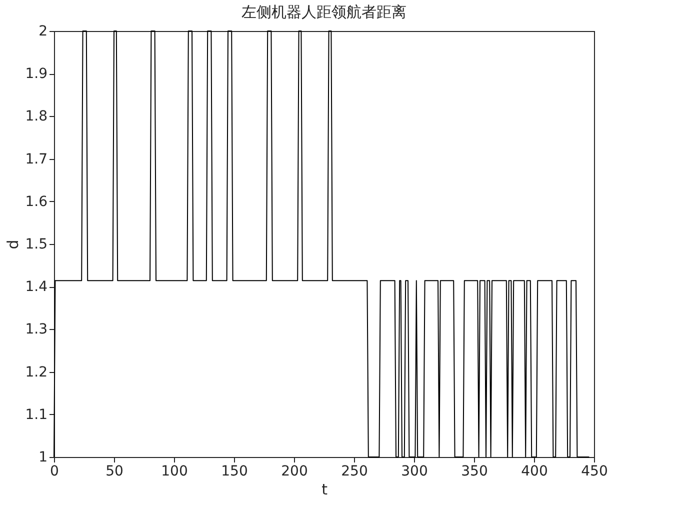 The height and width of the screenshot is (525, 700). I want to click on x-tick-label: 350, so click(474, 472).